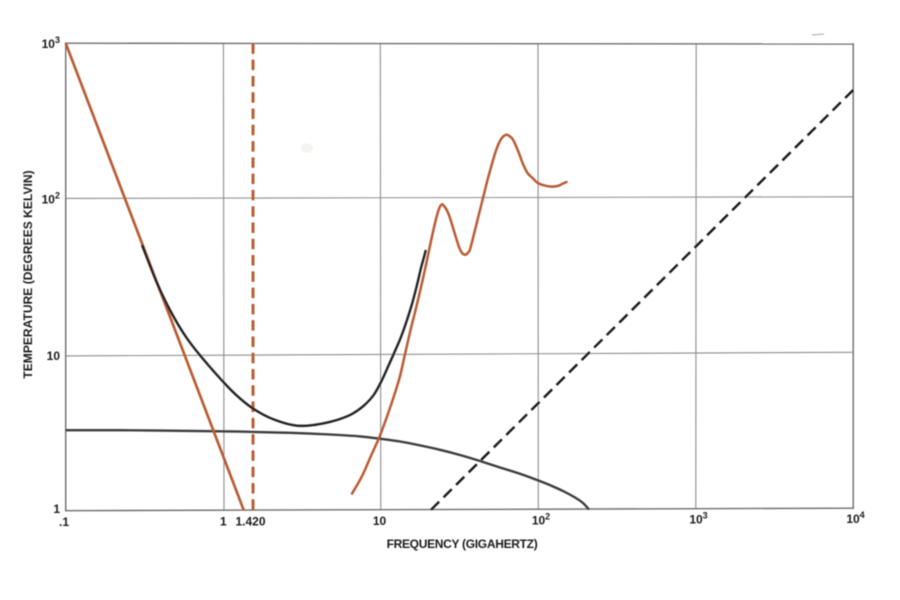 This screenshot has height=600, width=900. What do you see at coordinates (250, 522) in the screenshot?
I see `svg-text: 1.420` at bounding box center [250, 522].